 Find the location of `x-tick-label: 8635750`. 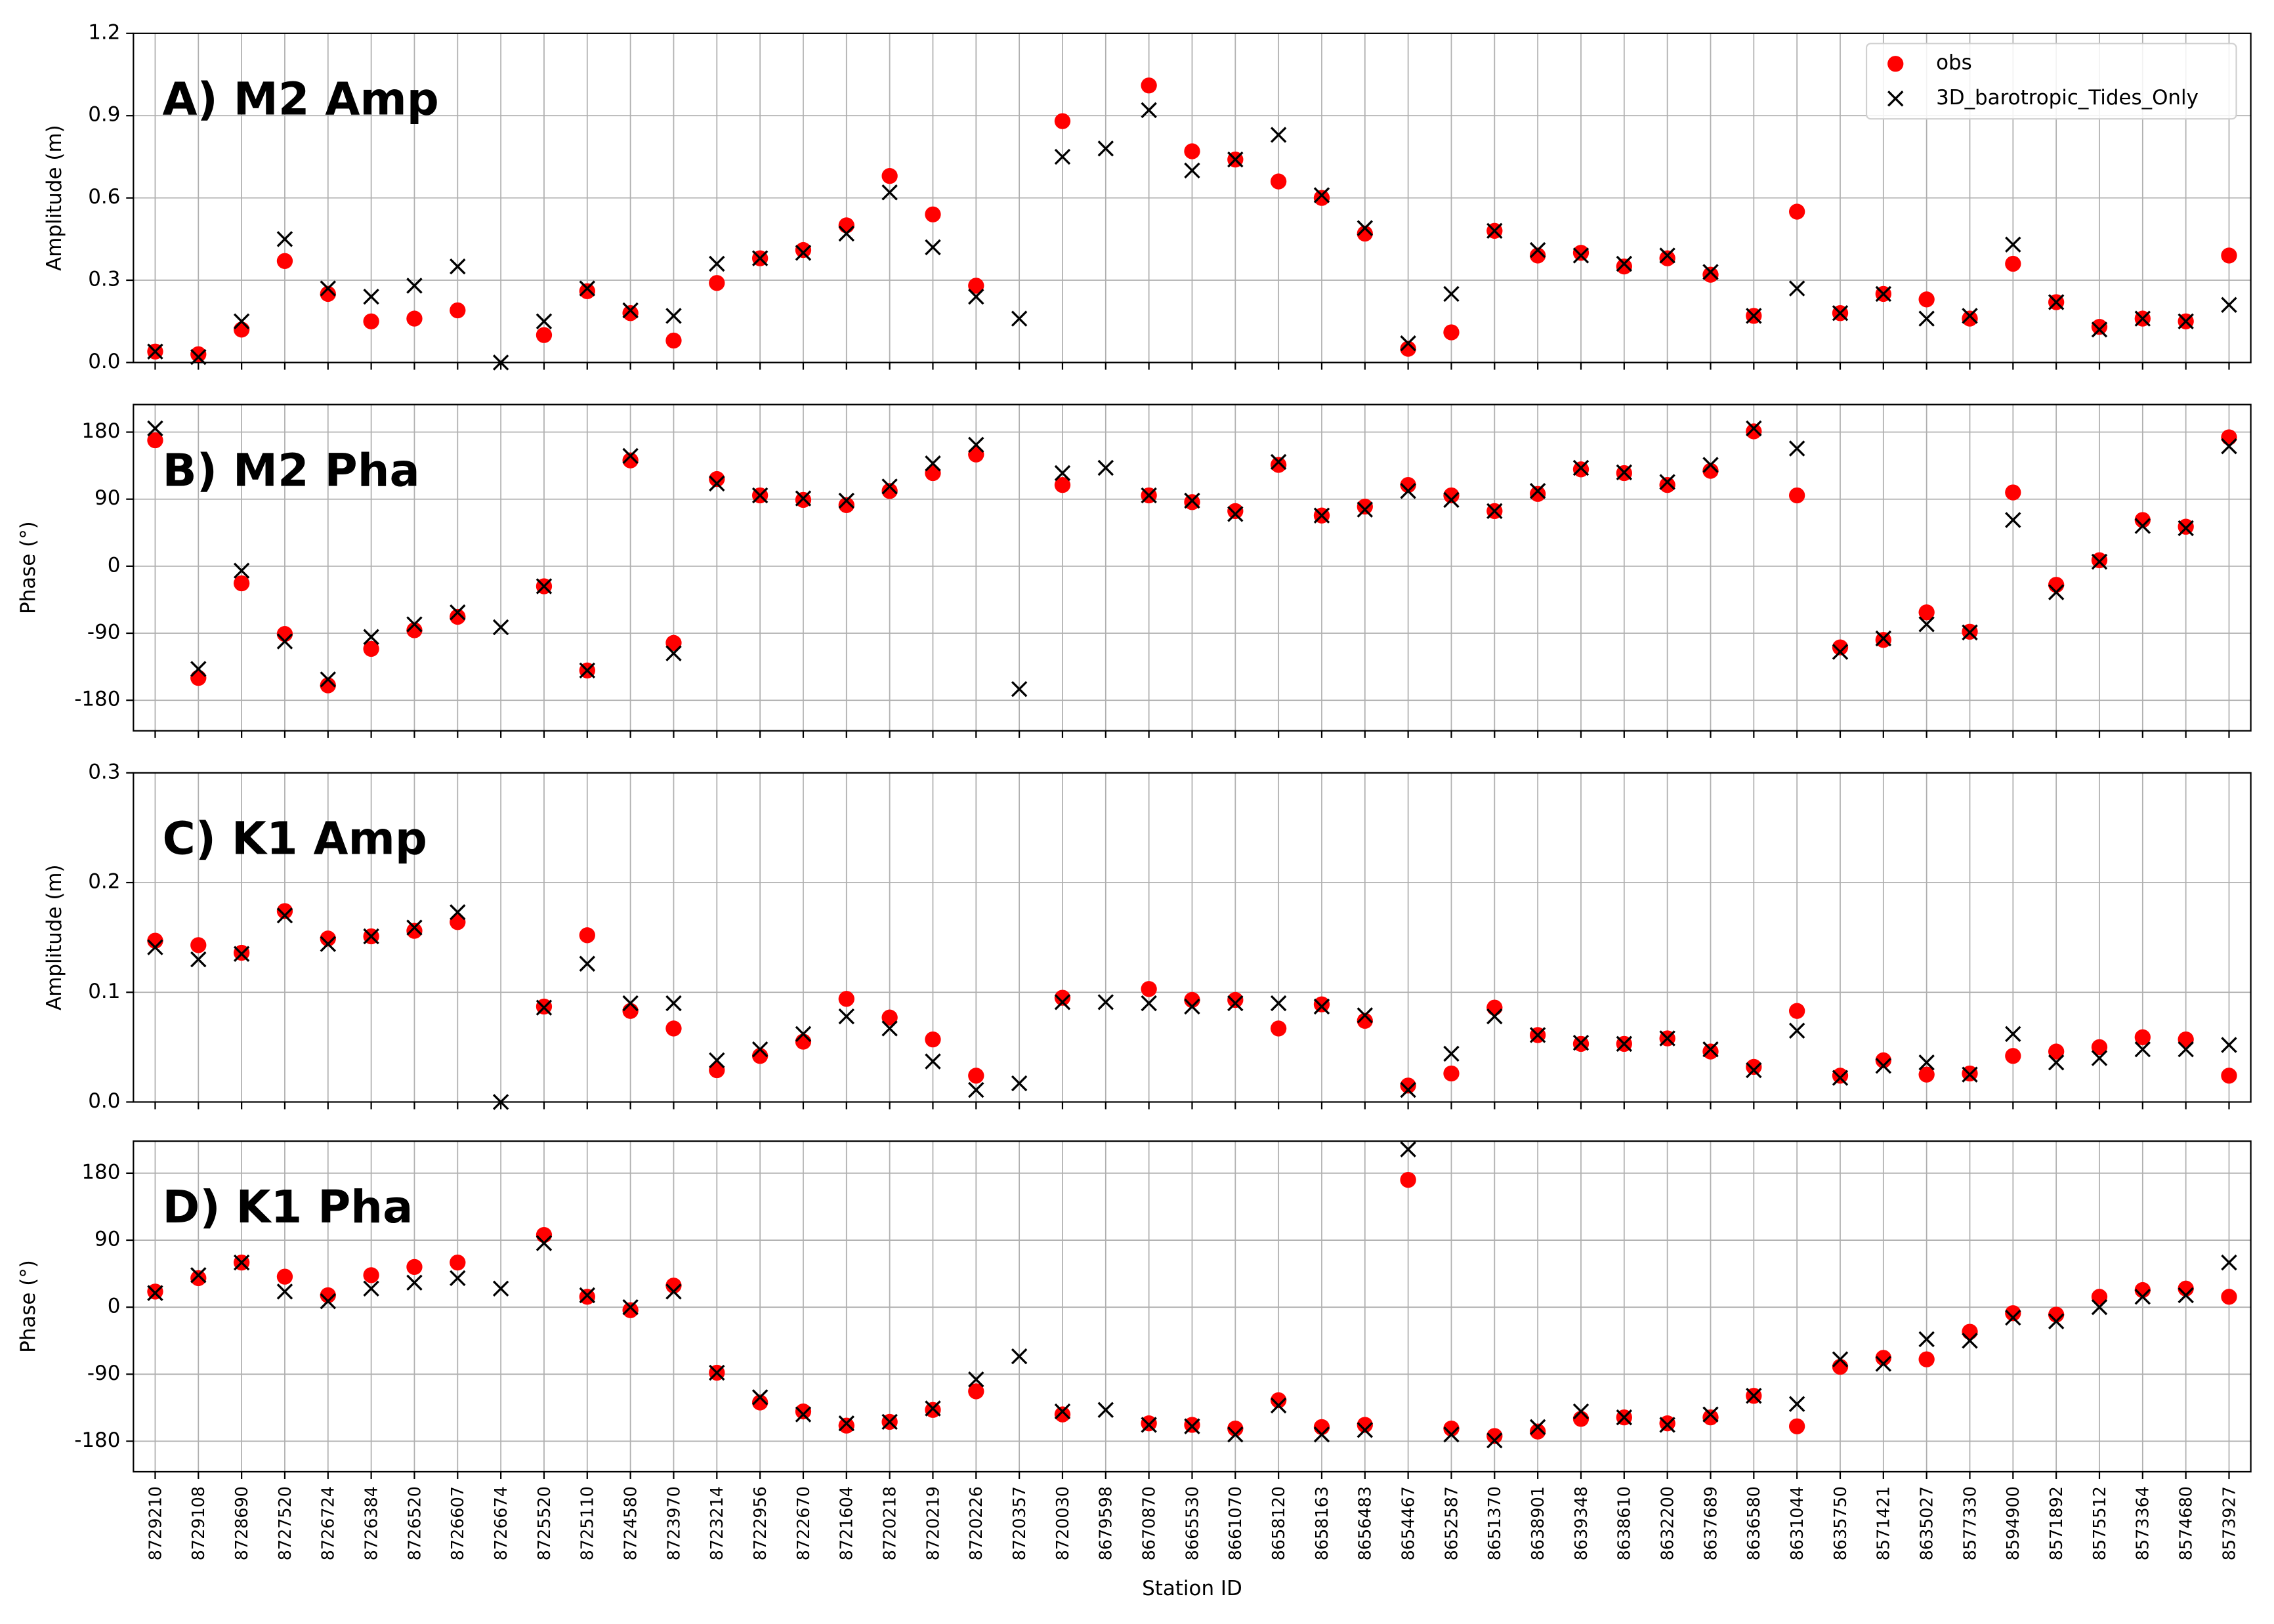

x-tick-label: 8635750 is located at coordinates (1840, 1523).